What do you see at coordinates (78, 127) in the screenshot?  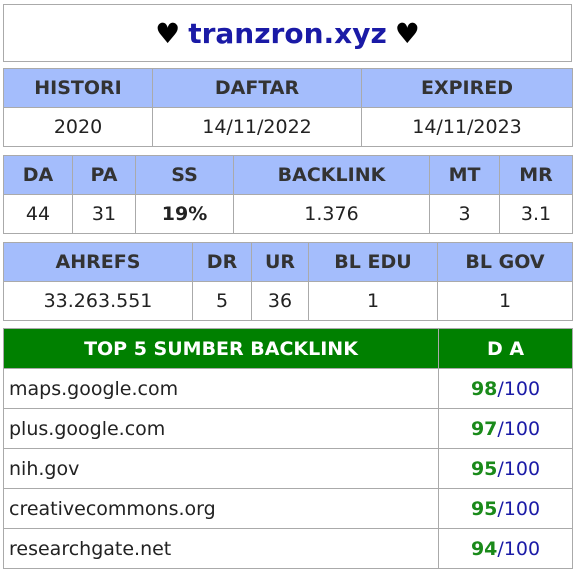 I see `value-histori: 2020` at bounding box center [78, 127].